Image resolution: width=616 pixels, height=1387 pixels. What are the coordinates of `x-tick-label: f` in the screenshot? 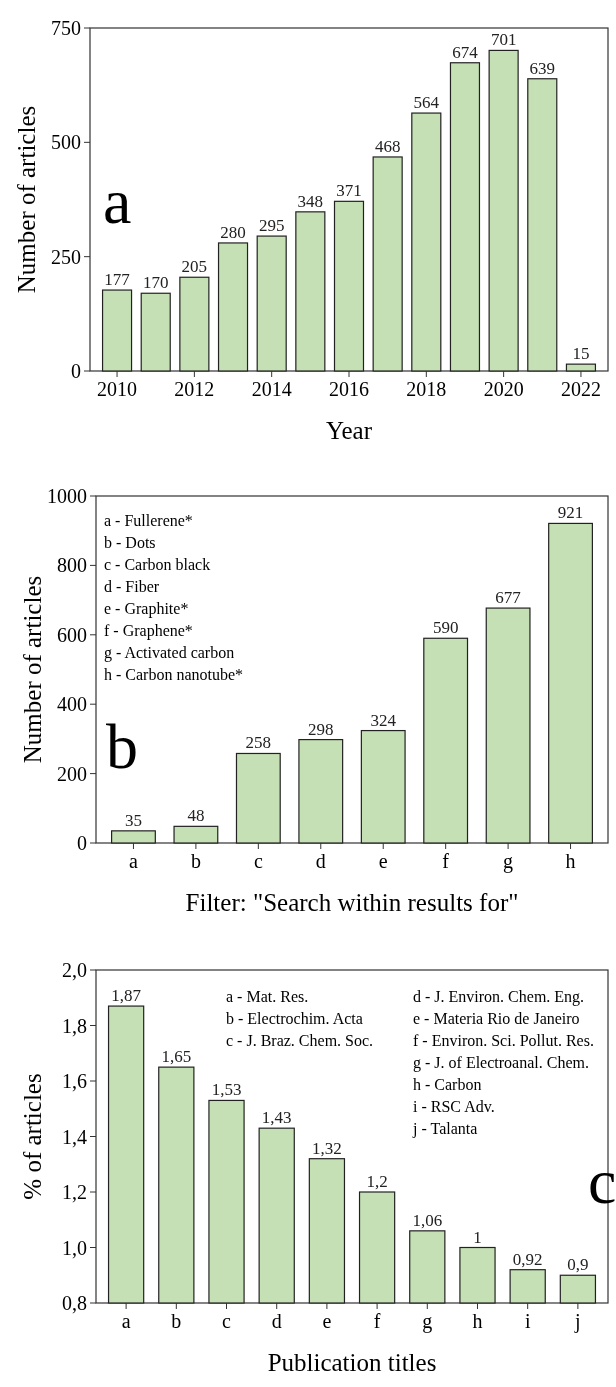 It's located at (377, 1321).